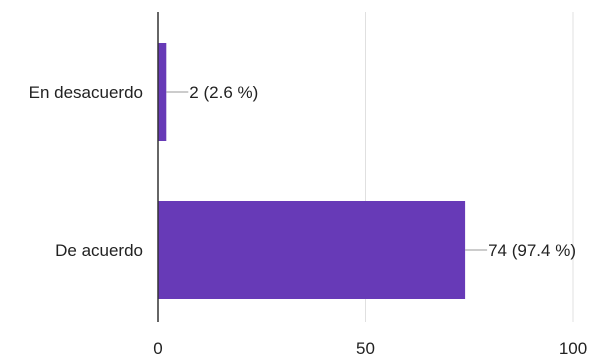 The height and width of the screenshot is (360, 603). Describe the element at coordinates (223, 92) in the screenshot. I see `data-label-en-desacuerdo: 2 (2.6 %)` at that location.